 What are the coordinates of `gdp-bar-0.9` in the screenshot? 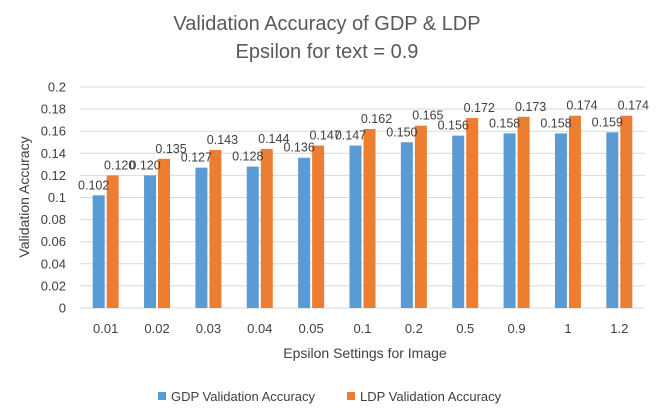 It's located at (509, 220).